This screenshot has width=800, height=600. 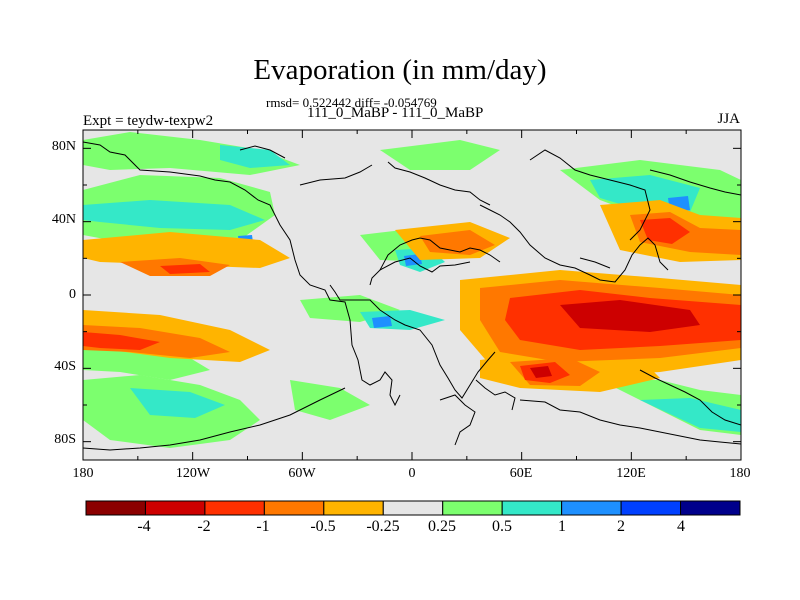 What do you see at coordinates (615, 339) in the screenshot?
I see `darkred-contours` at bounding box center [615, 339].